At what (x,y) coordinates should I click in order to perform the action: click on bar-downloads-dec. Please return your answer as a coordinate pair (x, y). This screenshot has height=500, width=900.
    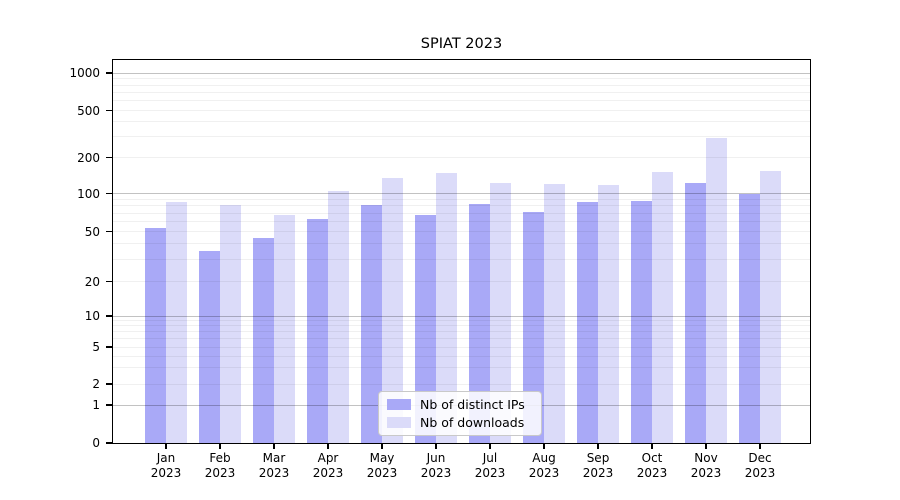
    Looking at the image, I should click on (770, 306).